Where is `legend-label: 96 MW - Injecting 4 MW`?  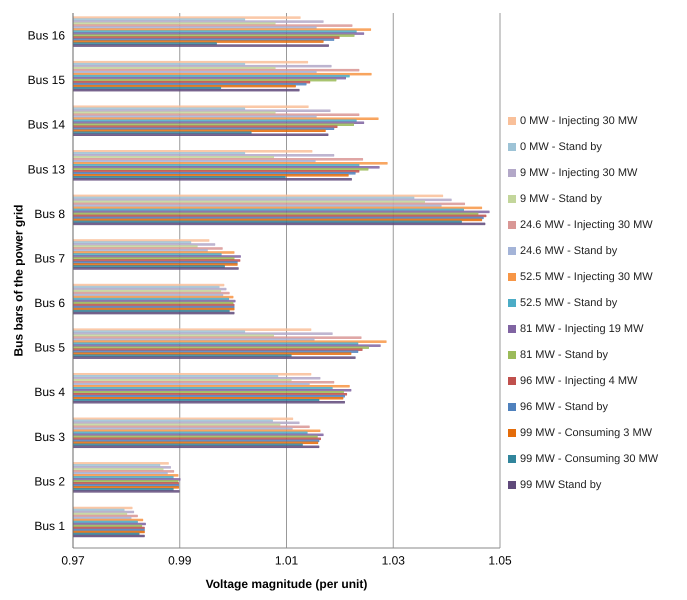 legend-label: 96 MW - Injecting 4 MW is located at coordinates (579, 381).